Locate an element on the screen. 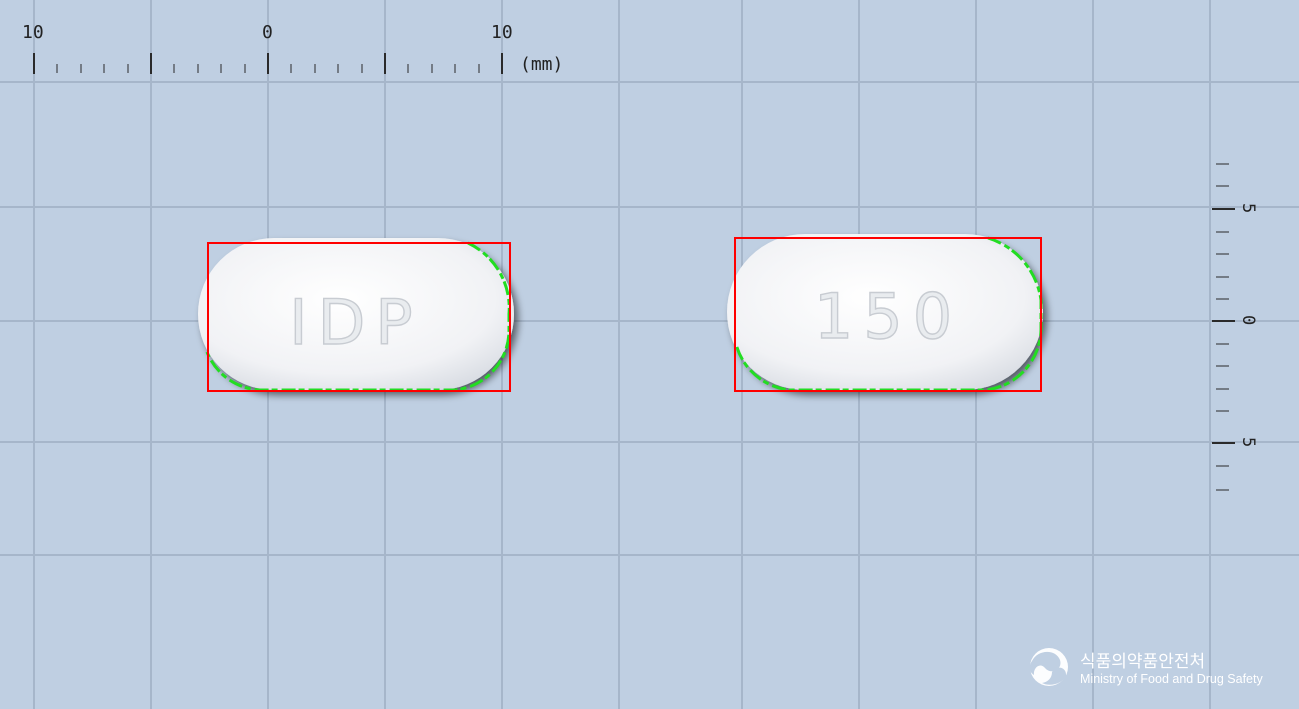  right-ruler-label-bottom: 5 is located at coordinates (1248, 442).